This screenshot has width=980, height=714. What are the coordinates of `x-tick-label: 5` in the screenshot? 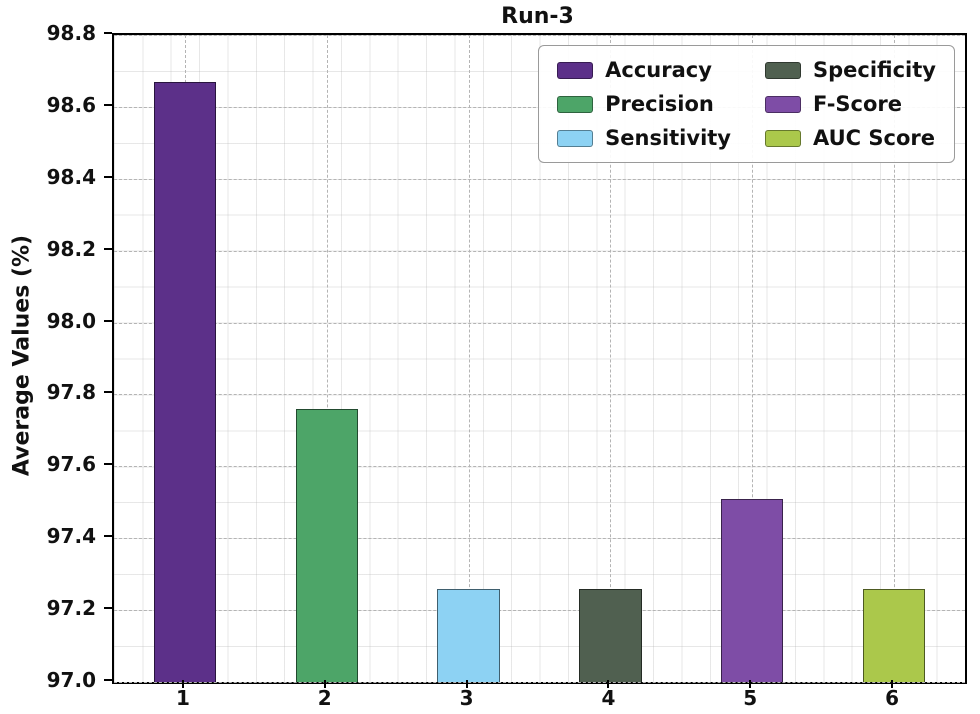 It's located at (750, 698).